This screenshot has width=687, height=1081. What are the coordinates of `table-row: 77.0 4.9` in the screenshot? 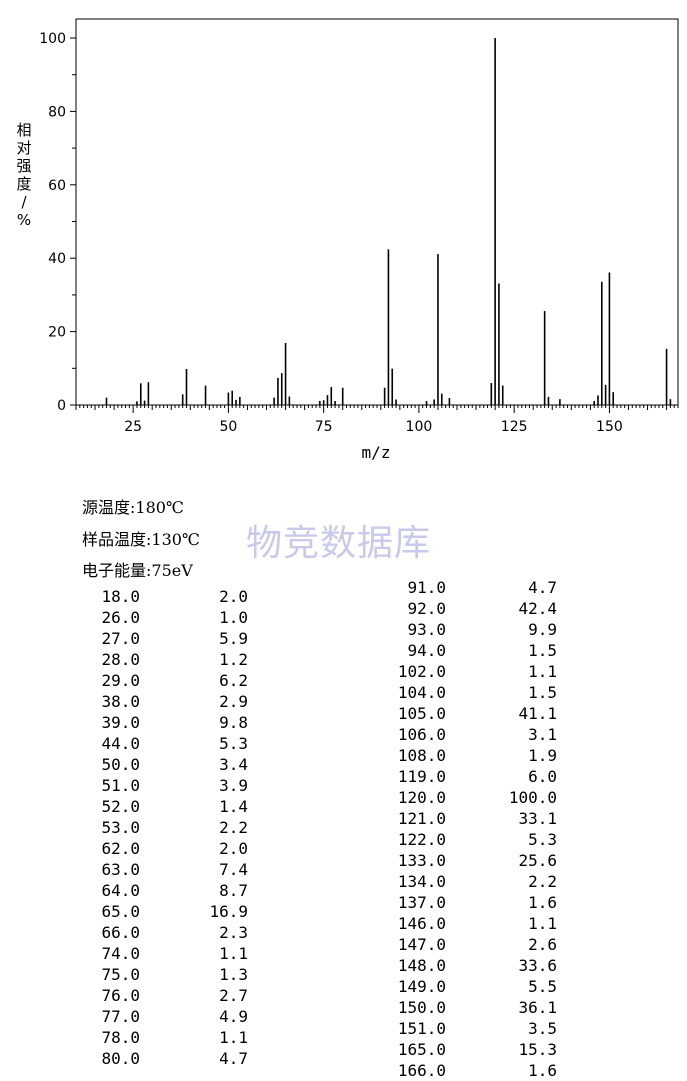 It's located at (160, 1016).